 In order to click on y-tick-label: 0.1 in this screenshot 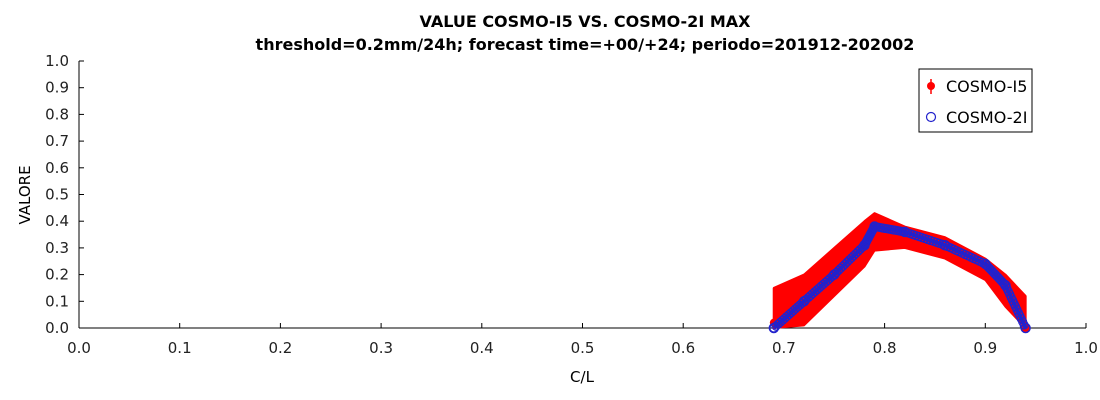, I will do `click(57, 301)`.